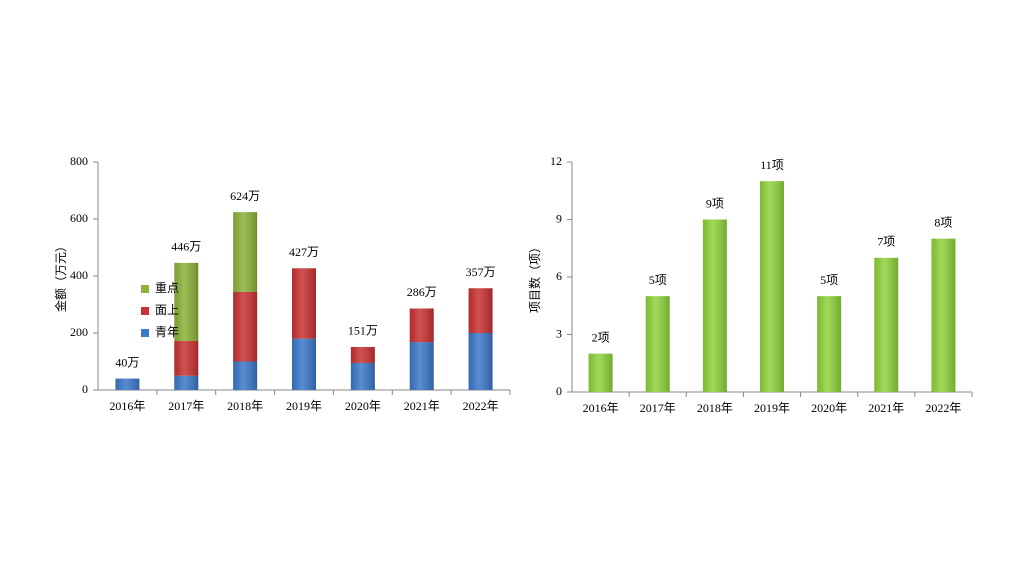 This screenshot has width=1024, height=576. Describe the element at coordinates (363, 331) in the screenshot. I see `value-label: 151万` at that location.